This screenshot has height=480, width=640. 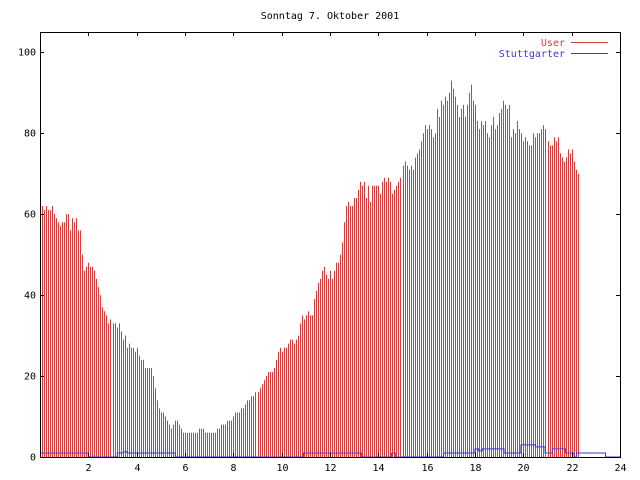 What do you see at coordinates (30, 377) in the screenshot?
I see `y-tick-label: 20` at bounding box center [30, 377].